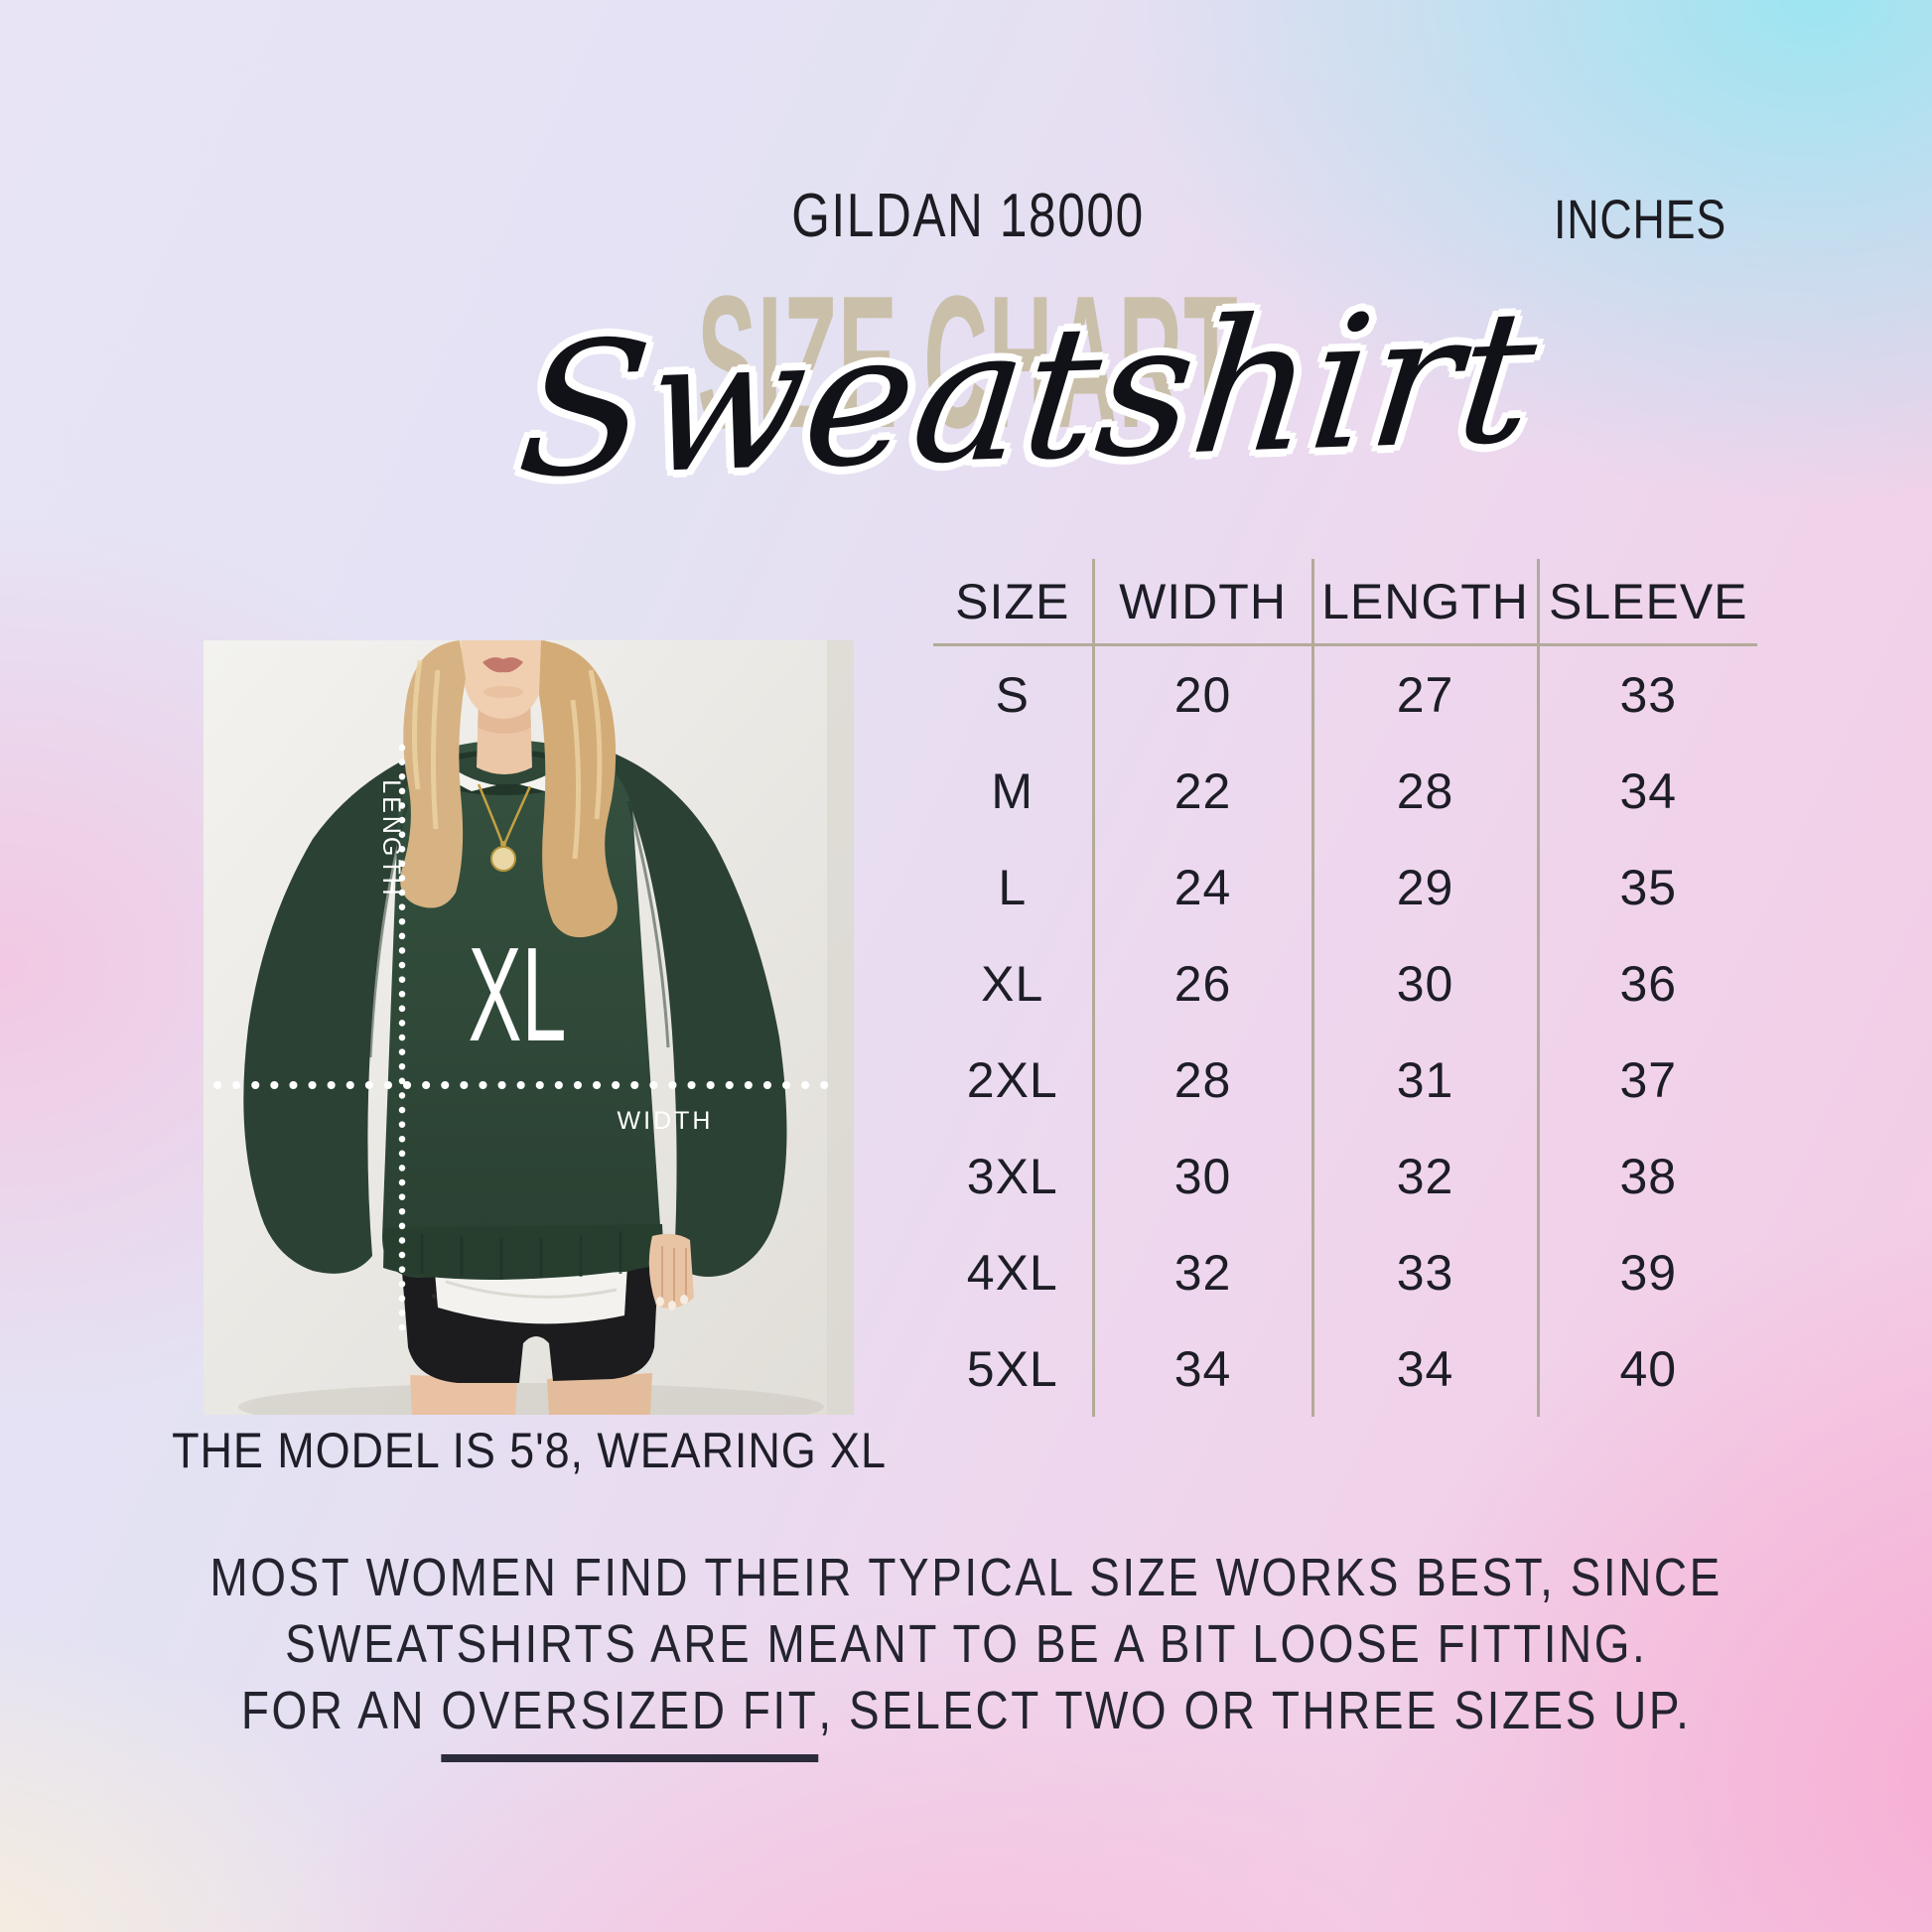 This screenshot has width=1932, height=1932. I want to click on model-necklace, so click(505, 828).